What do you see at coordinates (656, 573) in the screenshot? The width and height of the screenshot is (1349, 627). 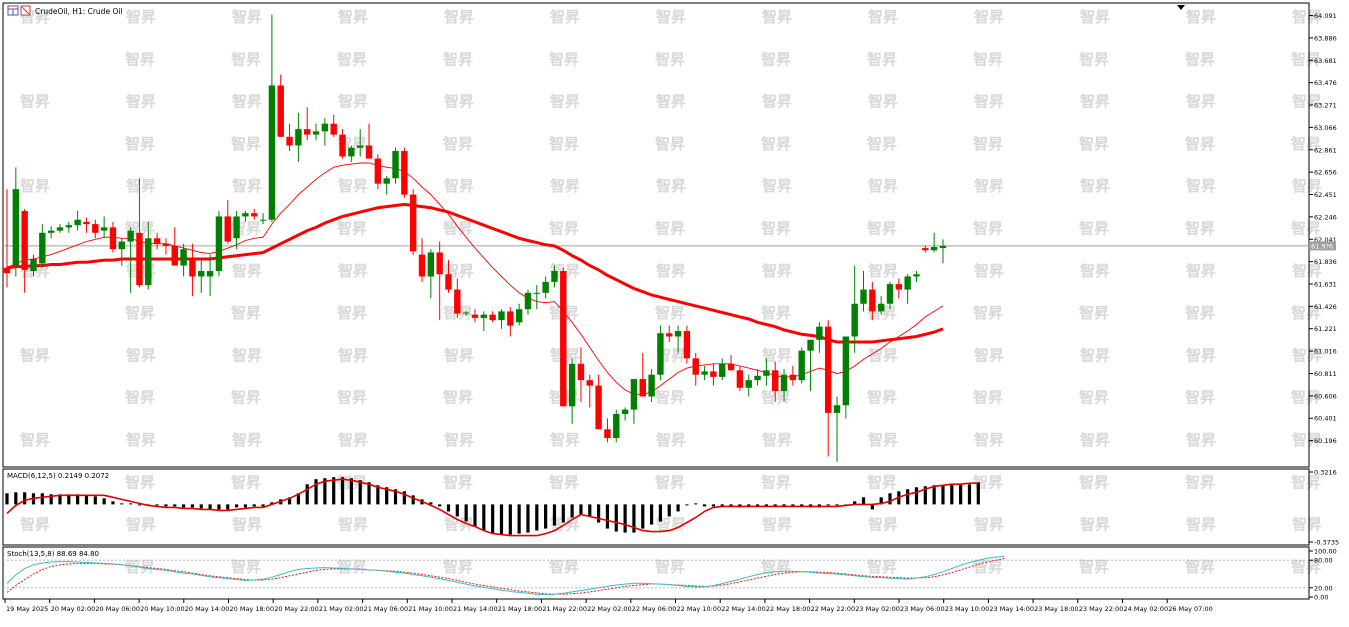 I see `stochastic-panel` at bounding box center [656, 573].